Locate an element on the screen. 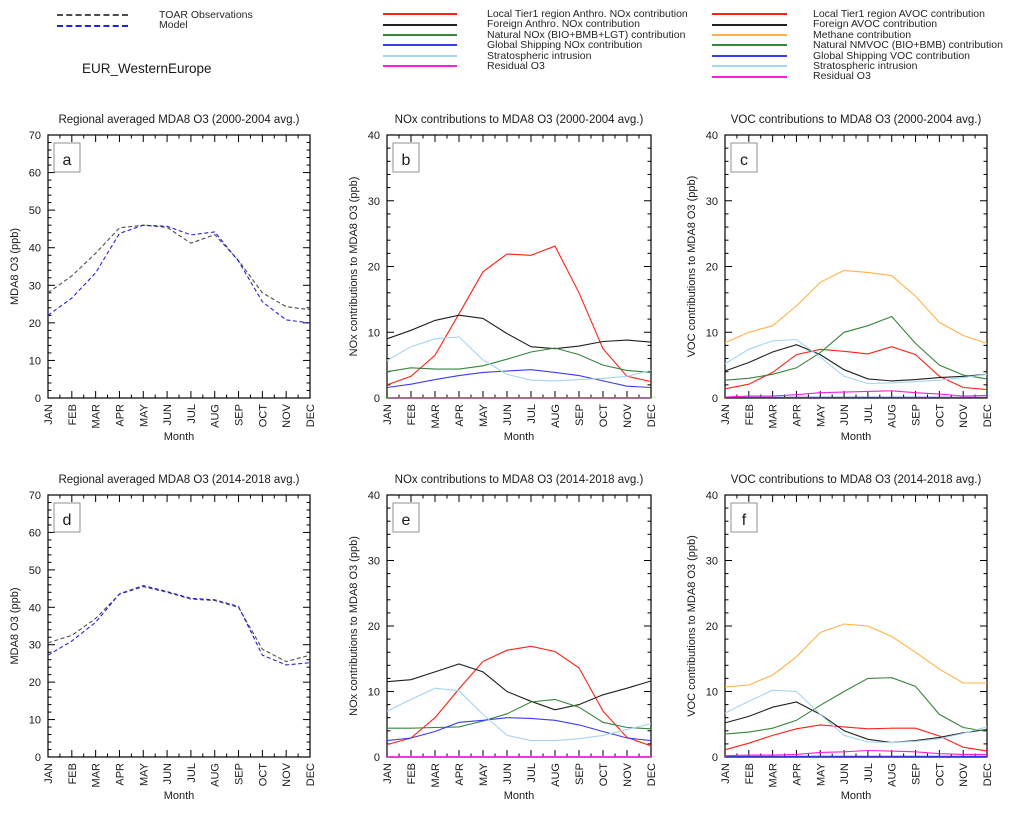 The width and height of the screenshot is (1014, 815). panel-letter: d is located at coordinates (67, 520).